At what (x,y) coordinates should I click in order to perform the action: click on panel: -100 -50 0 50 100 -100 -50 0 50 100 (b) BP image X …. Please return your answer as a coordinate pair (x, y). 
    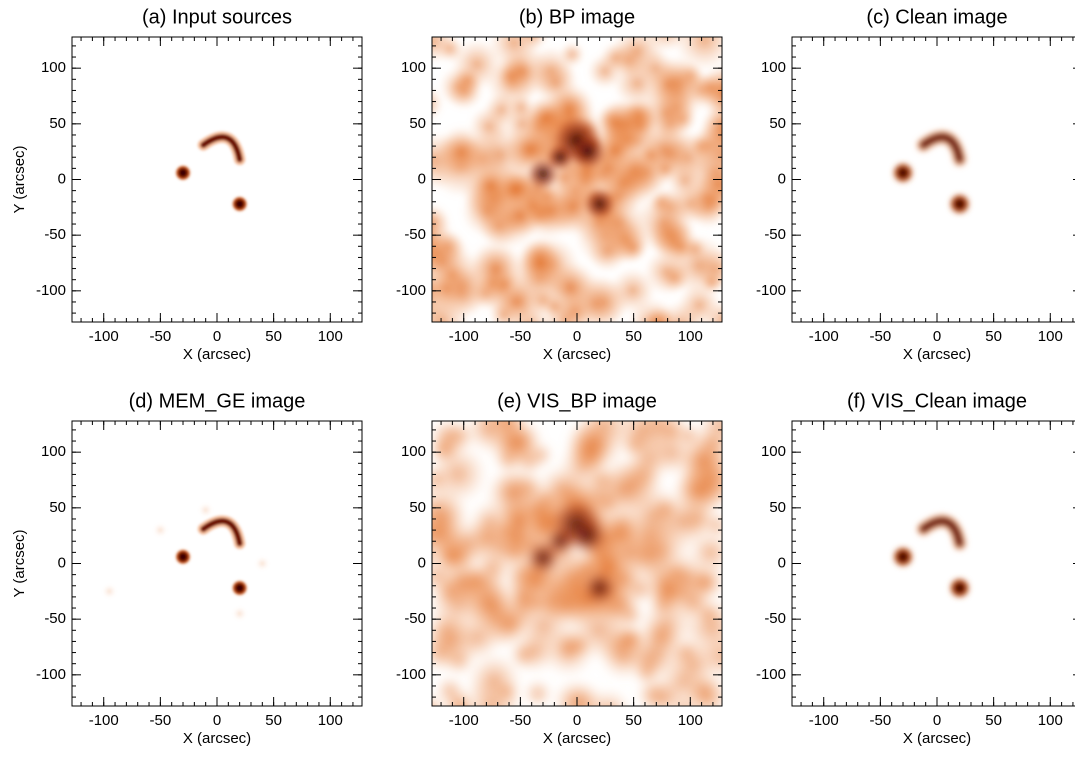
    Looking at the image, I should click on (559, 184).